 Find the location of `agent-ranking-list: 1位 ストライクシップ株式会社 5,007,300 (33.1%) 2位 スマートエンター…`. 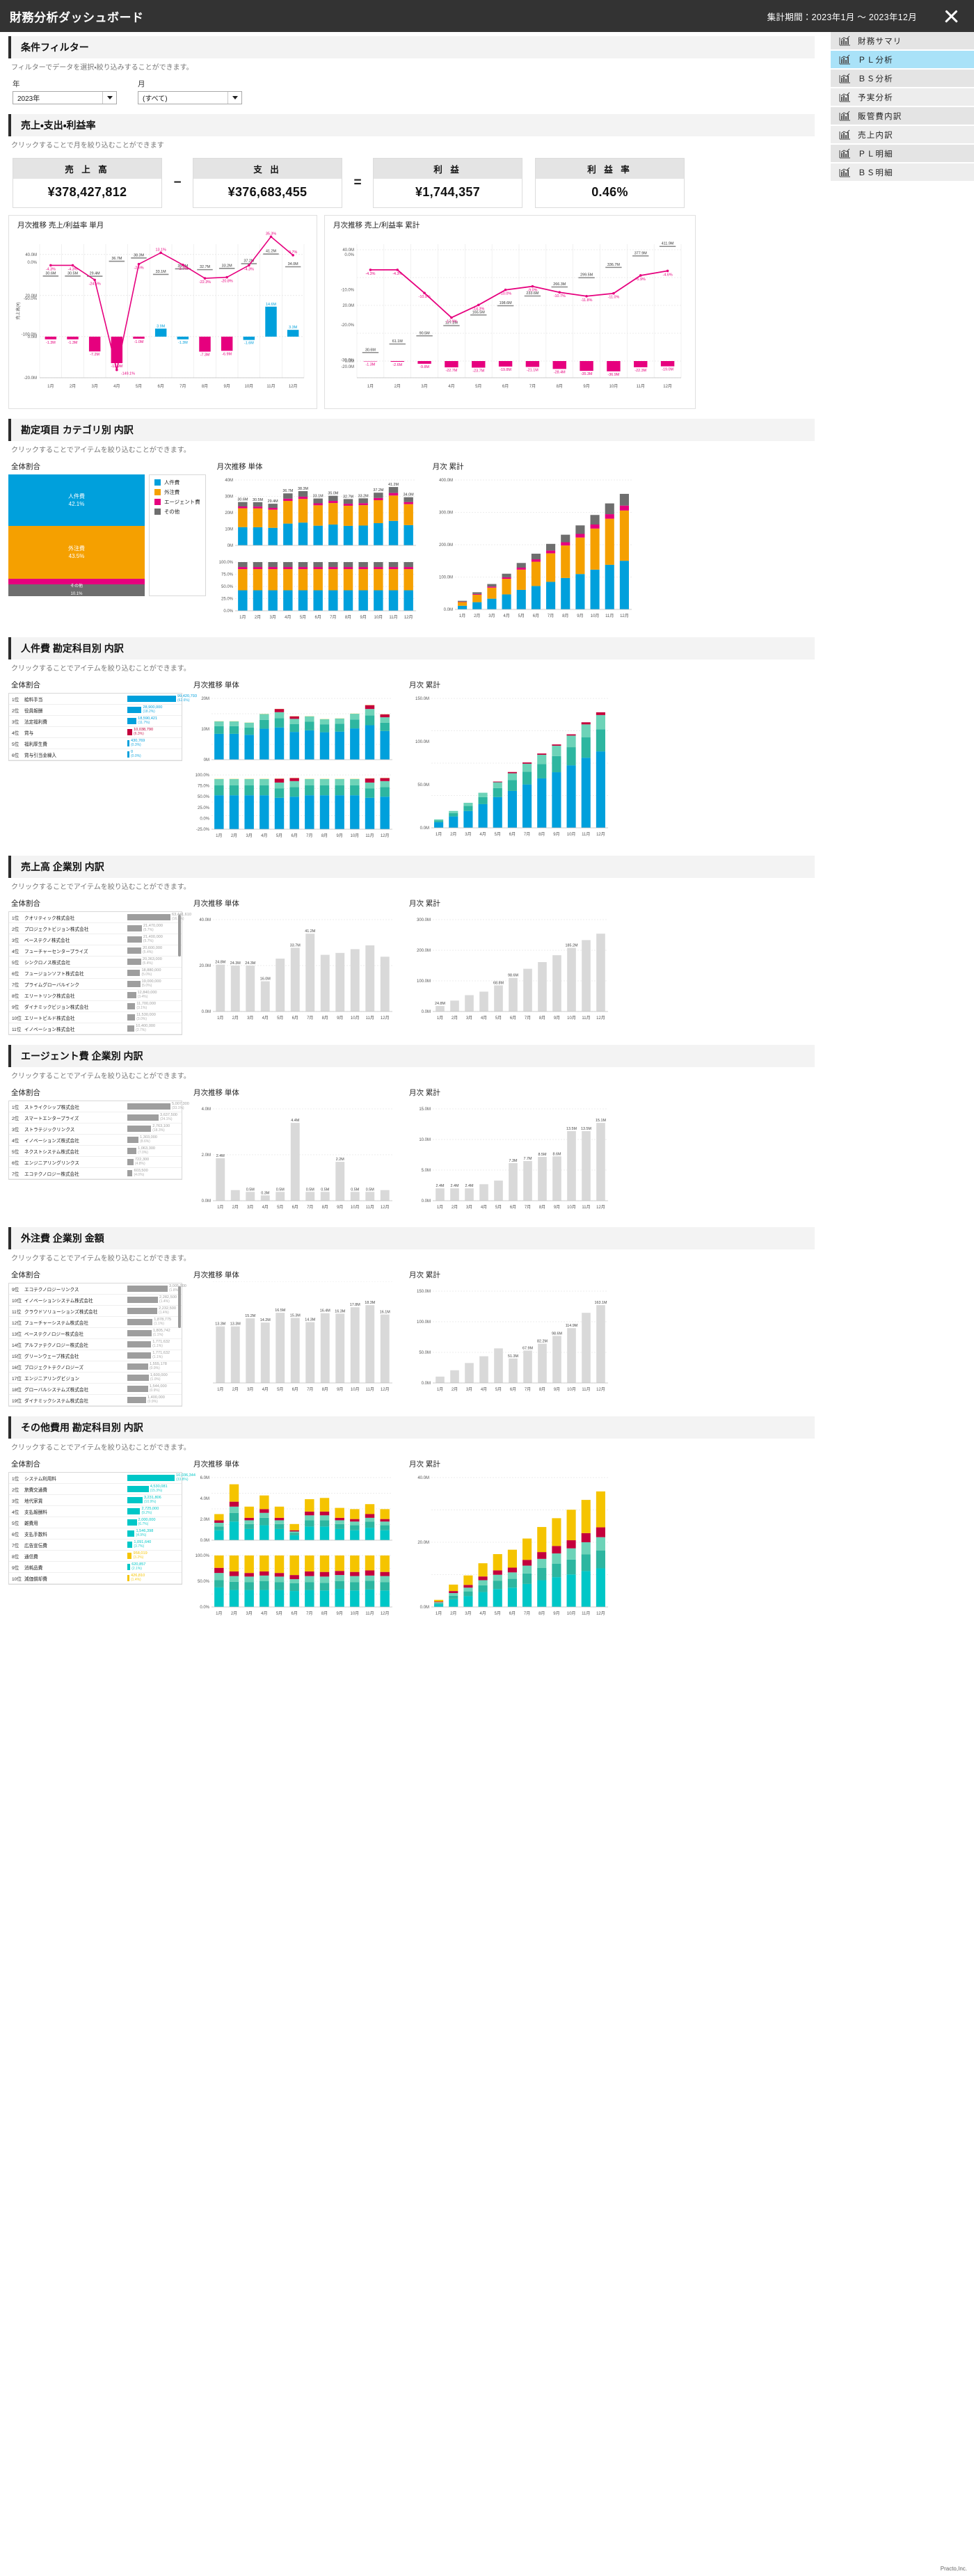

agent-ranking-list: 1位 ストライクシップ株式会社 5,007,300 (33.1%) 2位 スマートエンター… is located at coordinates (98, 1140).